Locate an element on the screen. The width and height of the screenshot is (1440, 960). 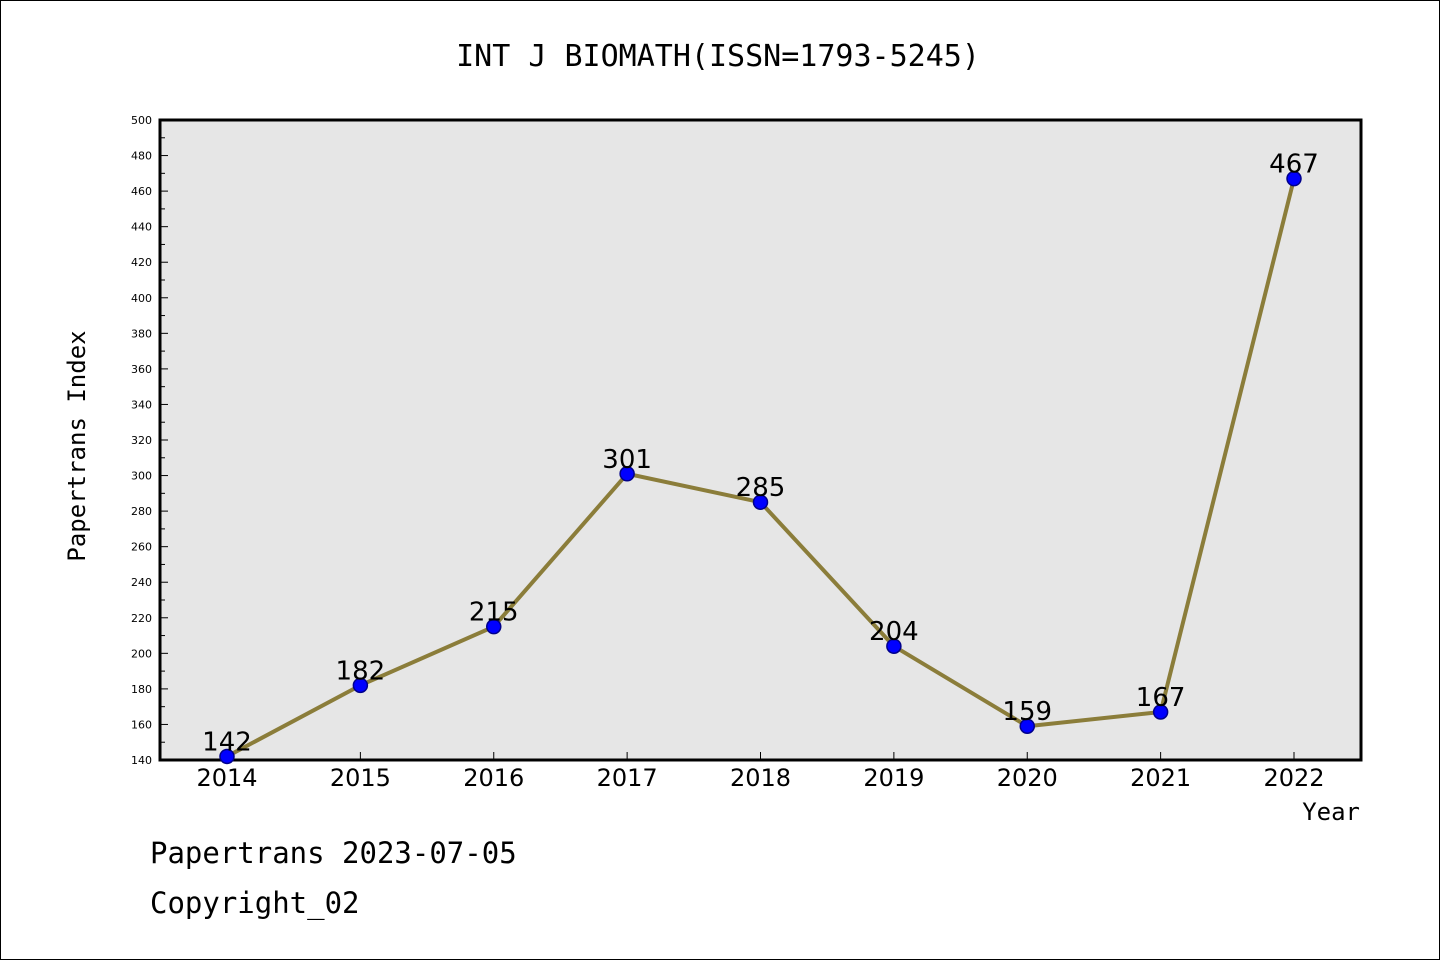
x-tick-label: 2018 is located at coordinates (760, 778).